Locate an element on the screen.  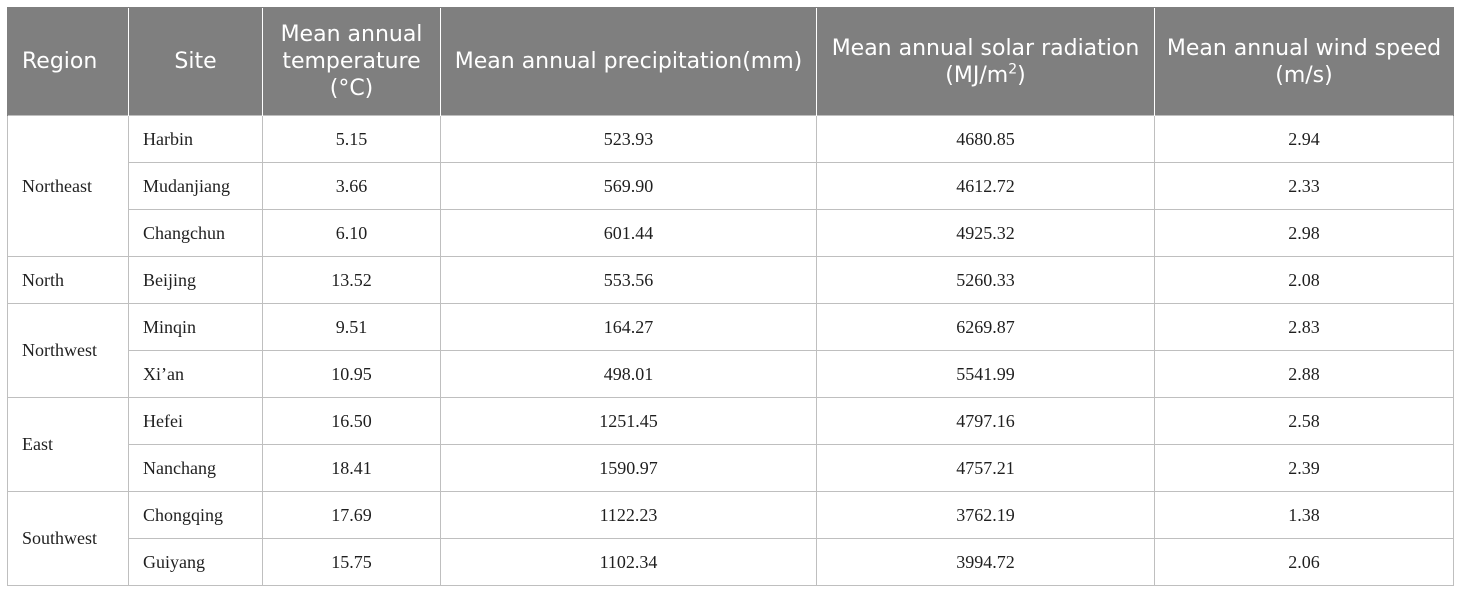
table-row: North Beijing 13.52 553.56 5260.33 2.08 is located at coordinates (730, 280).